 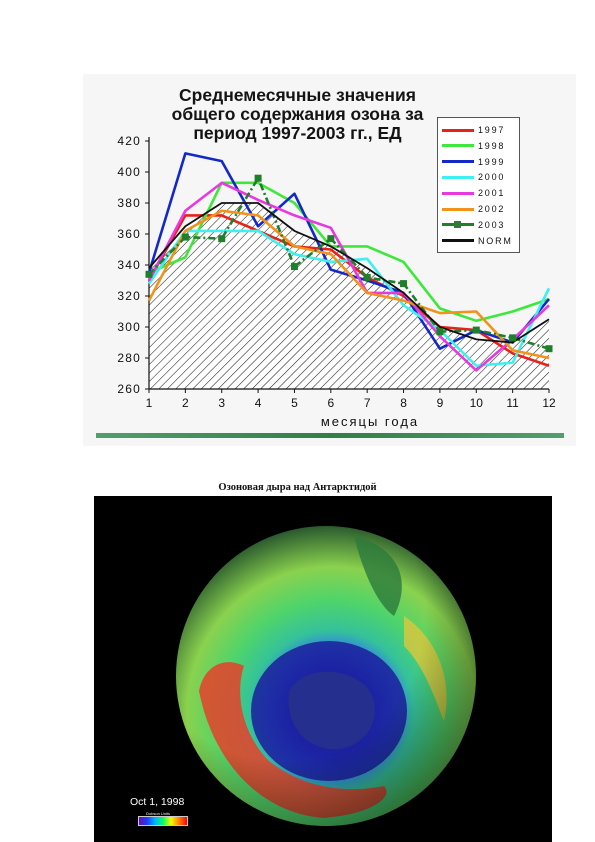 I want to click on legend-item-norm: NORM, so click(x=477, y=241).